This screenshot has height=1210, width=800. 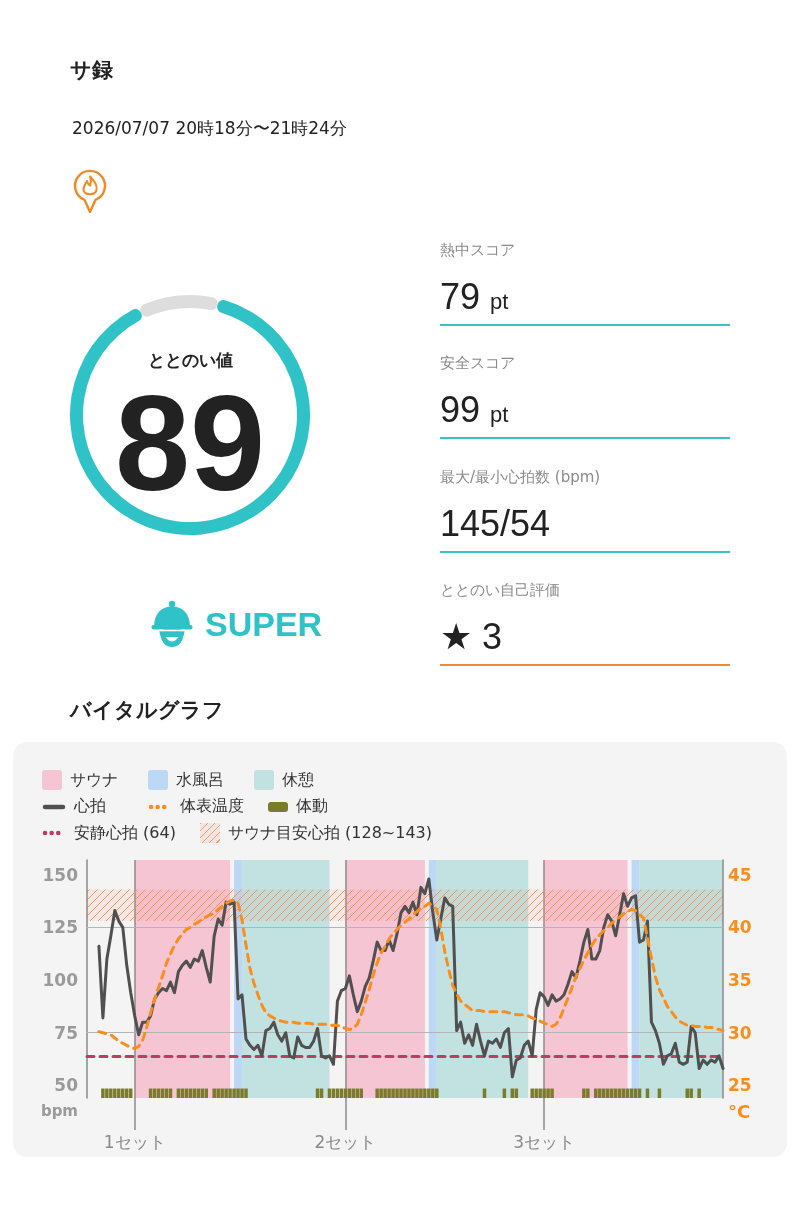 What do you see at coordinates (134, 1141) in the screenshot?
I see `x-tick-label: 1セット` at bounding box center [134, 1141].